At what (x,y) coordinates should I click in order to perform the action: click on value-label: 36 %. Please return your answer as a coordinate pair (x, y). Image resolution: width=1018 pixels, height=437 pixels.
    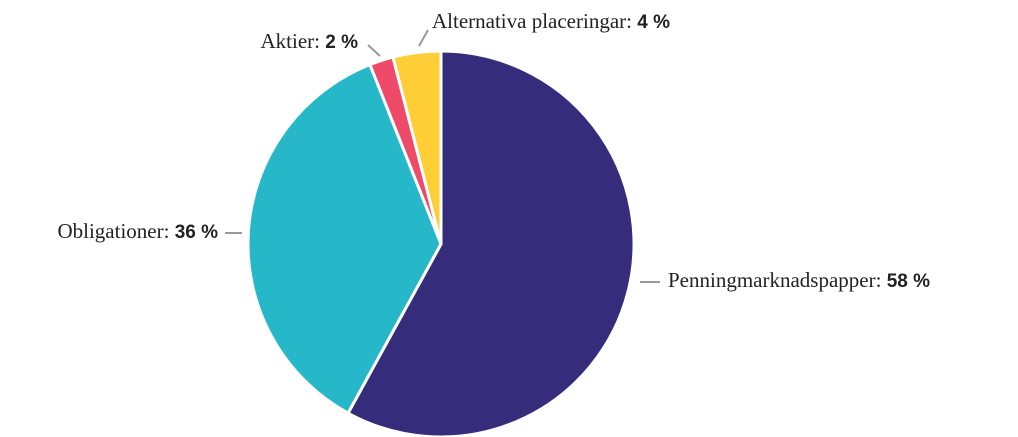
    Looking at the image, I should click on (196, 232).